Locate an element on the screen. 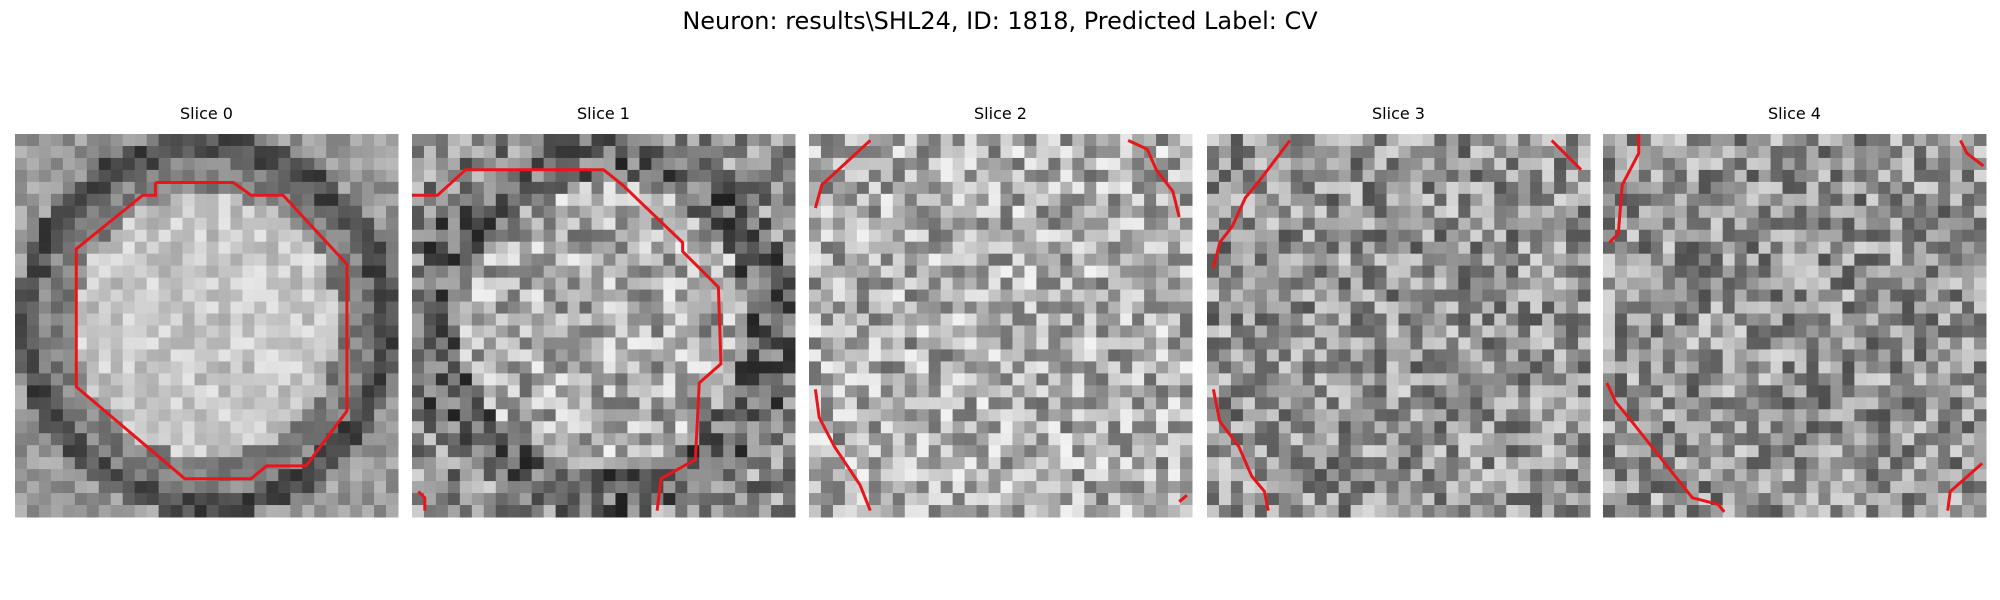 This screenshot has height=600, width=2000. panel-title: Slice 3 is located at coordinates (1398, 113).